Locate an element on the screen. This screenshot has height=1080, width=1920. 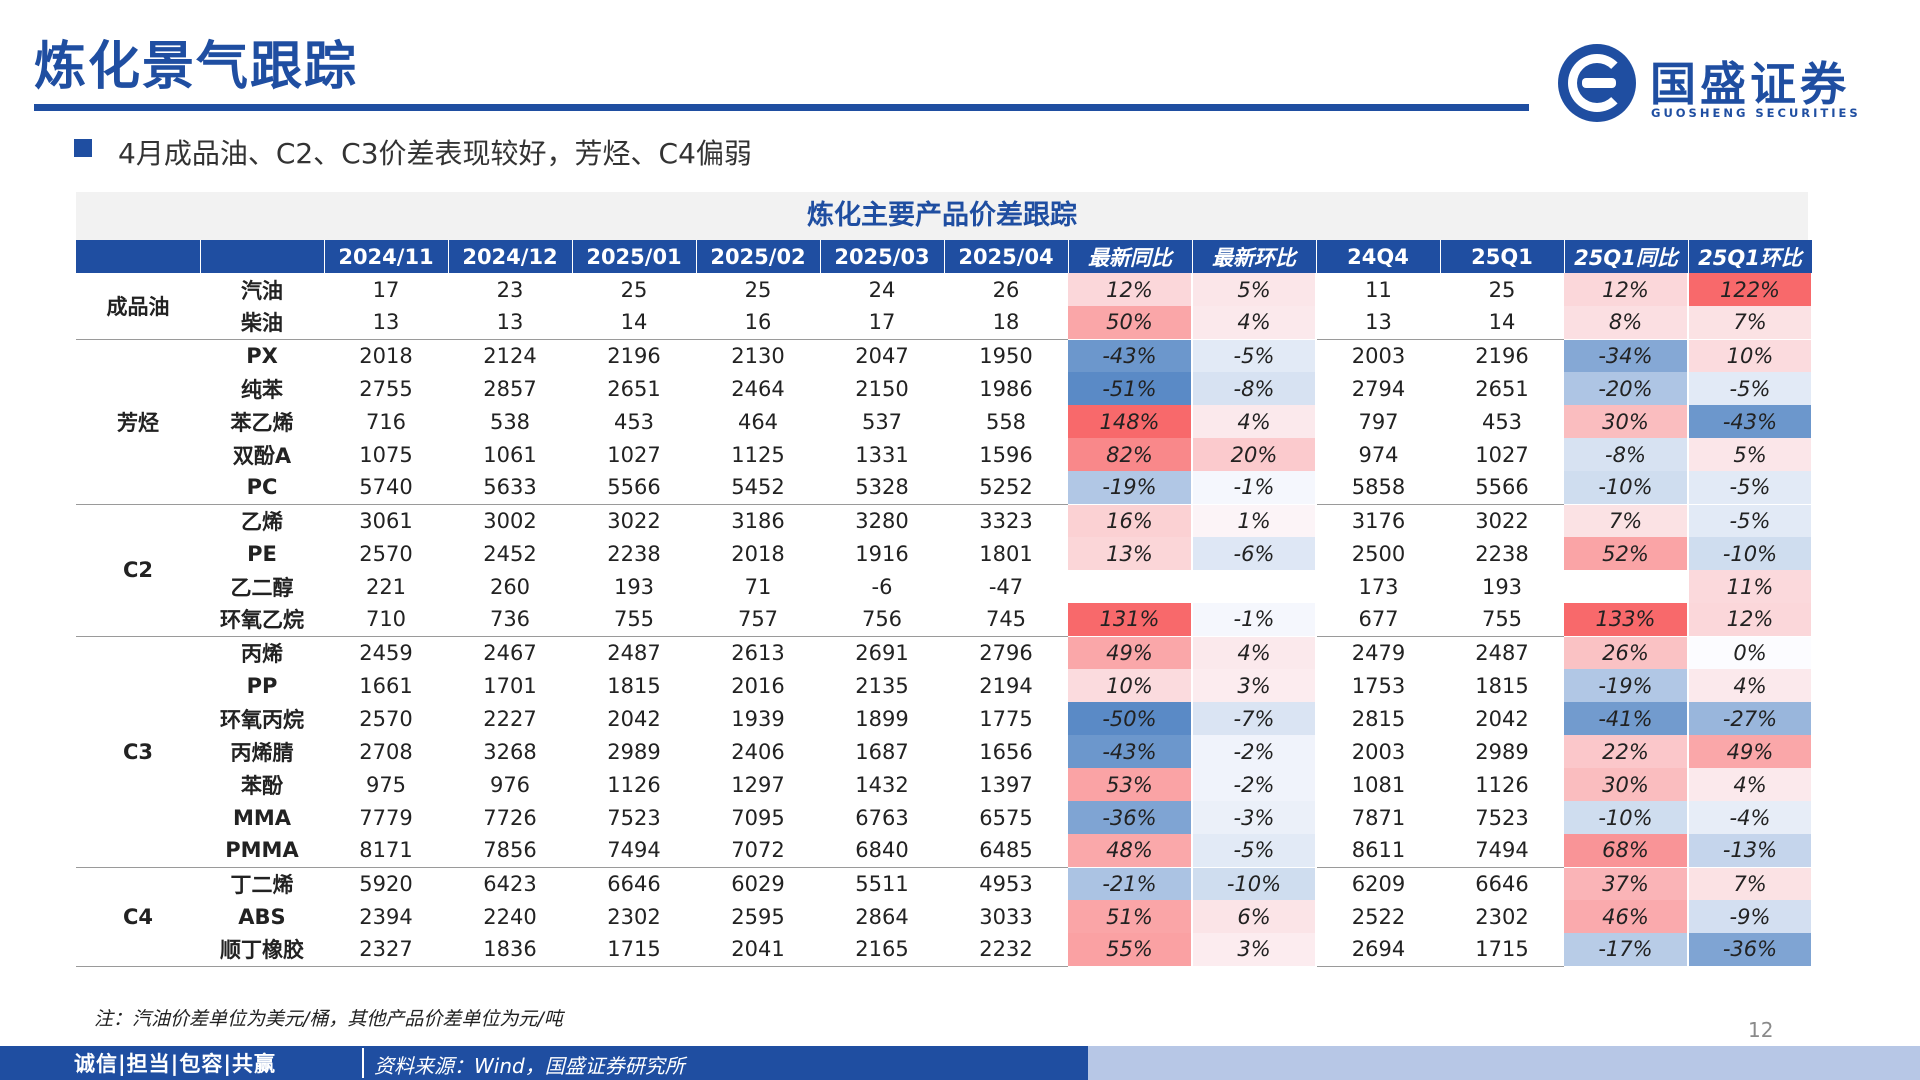
q1-value: 5566 is located at coordinates (1502, 488).